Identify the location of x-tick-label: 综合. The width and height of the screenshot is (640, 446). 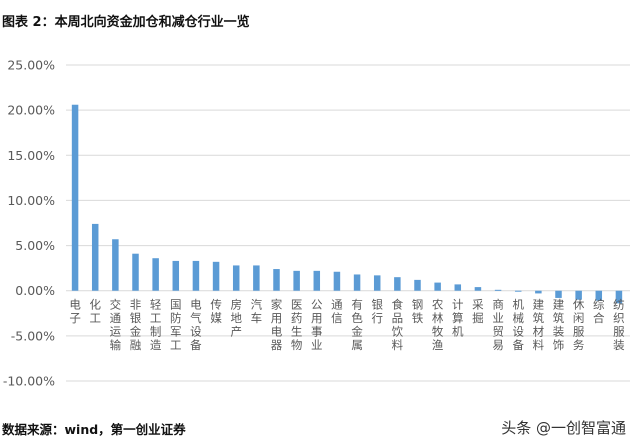
(599, 312).